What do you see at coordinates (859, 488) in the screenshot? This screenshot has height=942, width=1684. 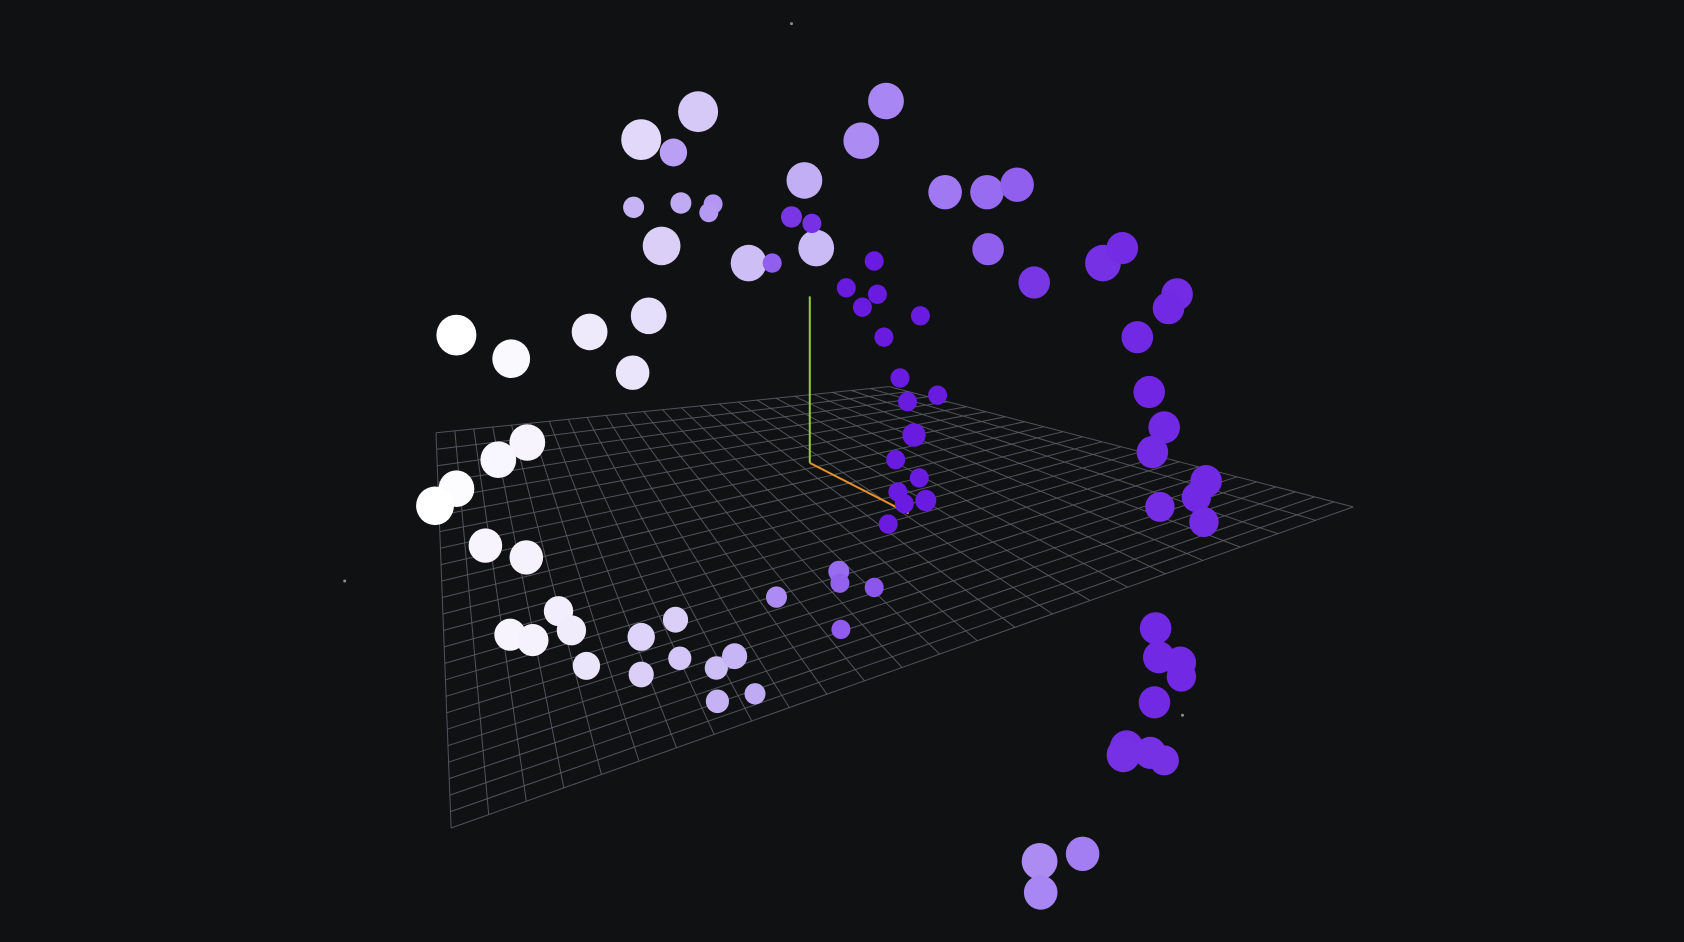 I see `x-axis-line` at bounding box center [859, 488].